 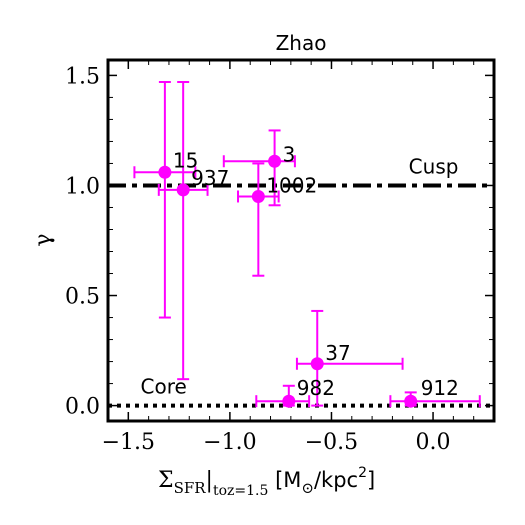 I want to click on point-label-1002: 1002, so click(x=291, y=185).